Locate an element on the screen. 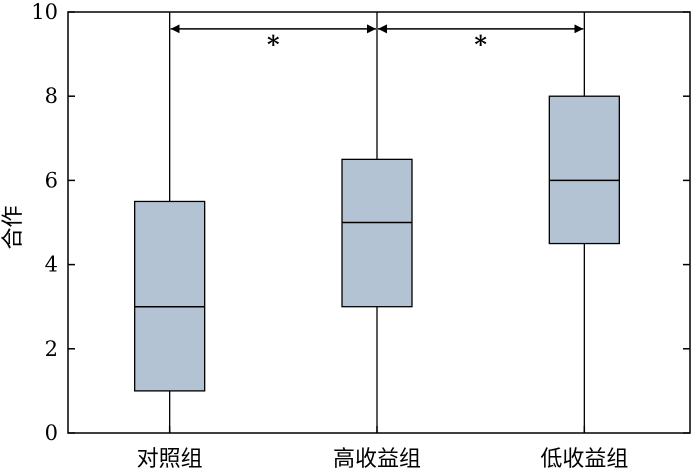 The image size is (700, 473). significance-layer: * * is located at coordinates (377, 41).